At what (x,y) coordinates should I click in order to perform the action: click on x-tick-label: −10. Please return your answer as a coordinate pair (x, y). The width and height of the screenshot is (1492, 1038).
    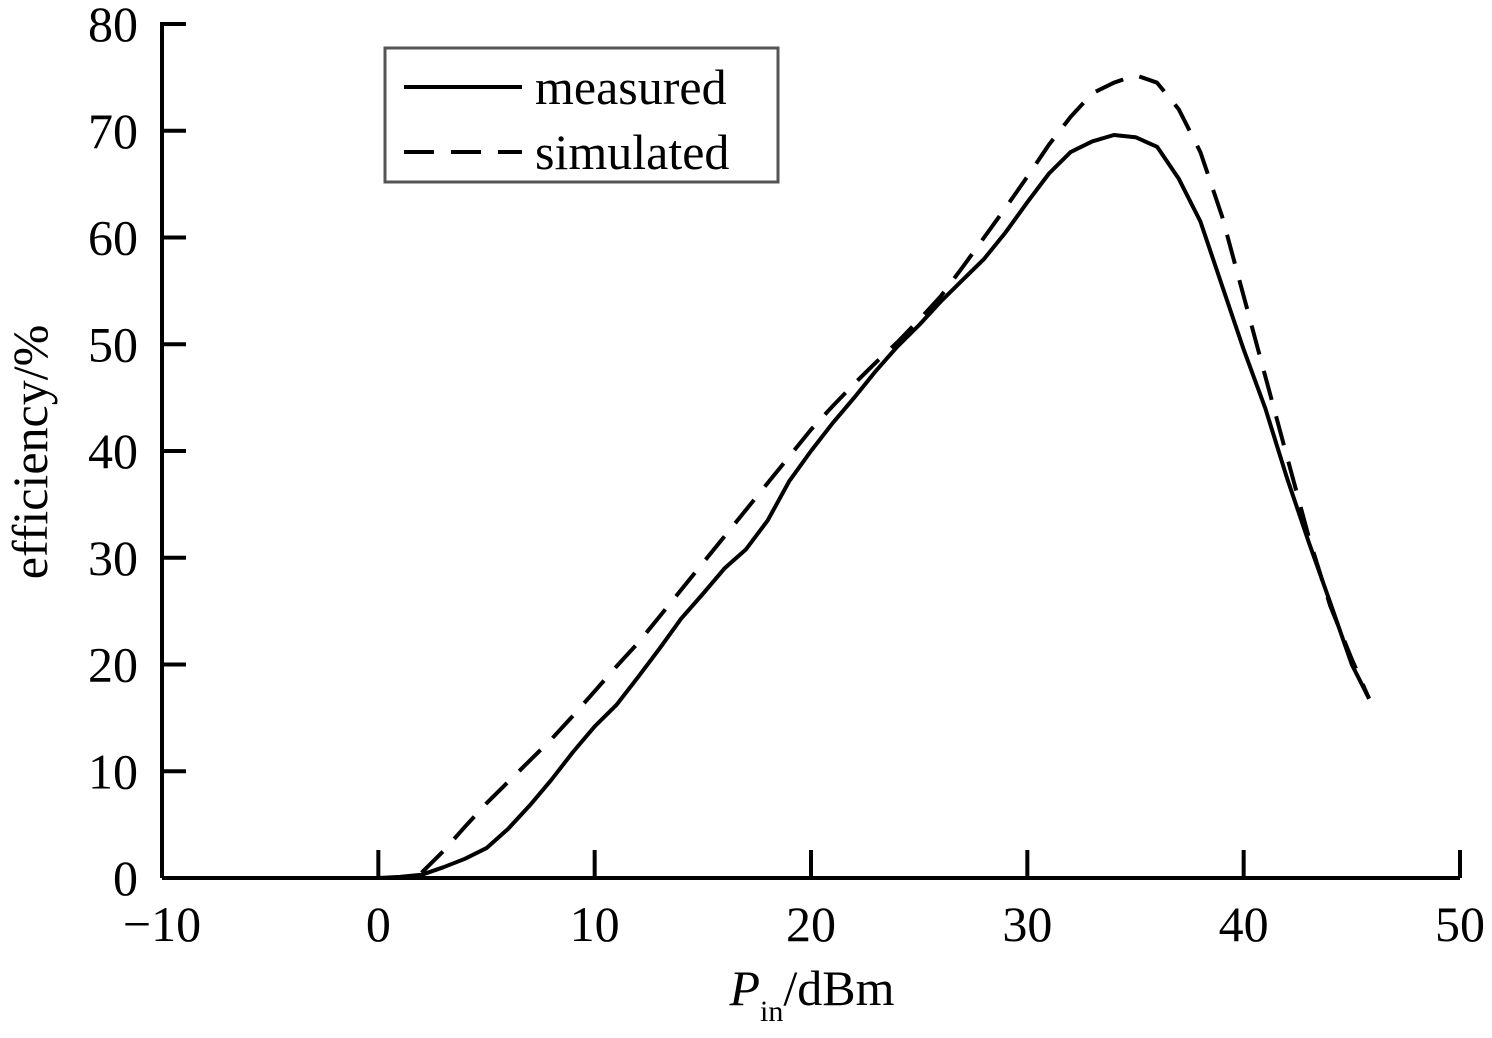
    Looking at the image, I should click on (162, 924).